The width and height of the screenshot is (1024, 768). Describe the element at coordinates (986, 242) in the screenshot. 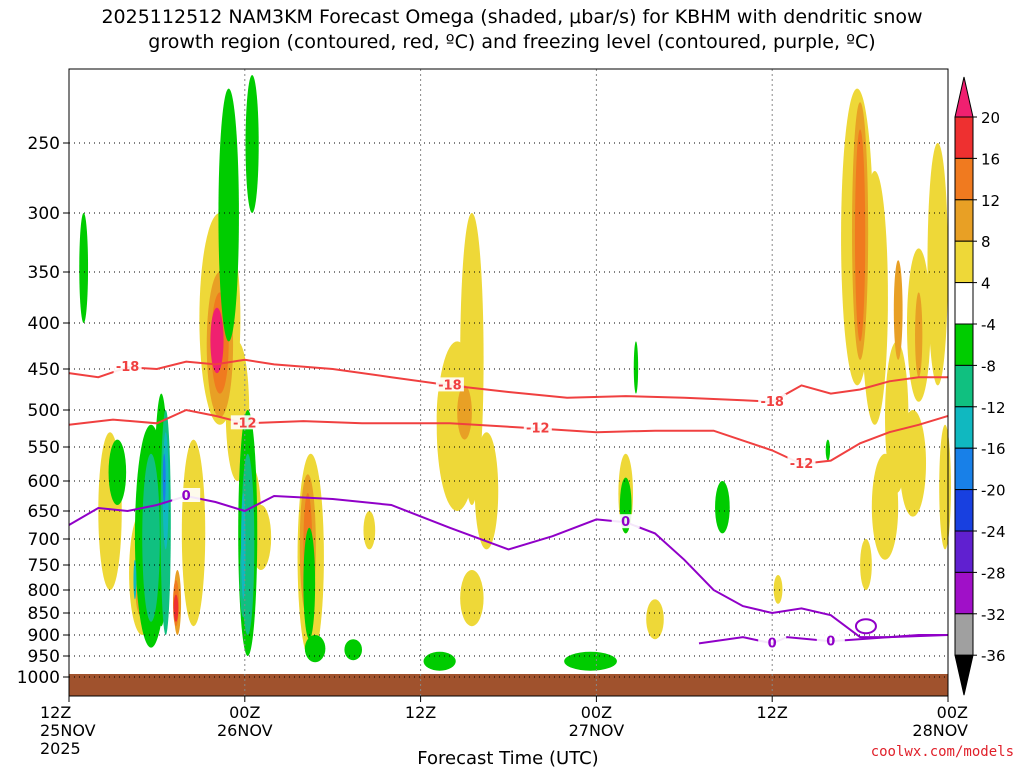

I see `colorbar-label: 8` at that location.